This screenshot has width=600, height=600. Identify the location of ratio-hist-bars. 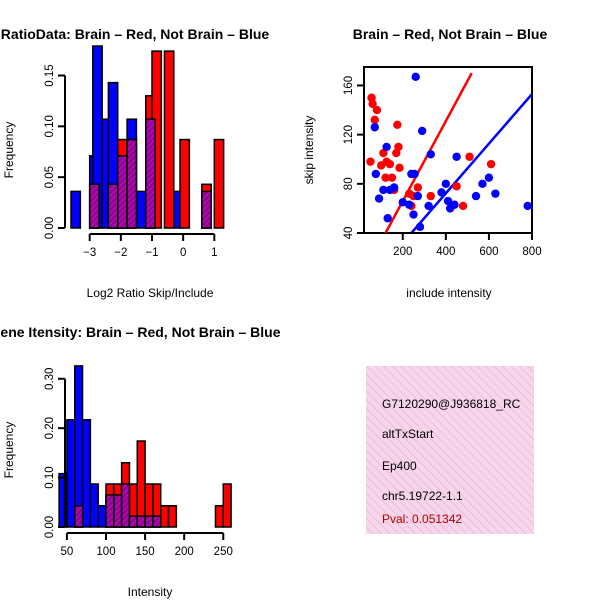
(147, 137).